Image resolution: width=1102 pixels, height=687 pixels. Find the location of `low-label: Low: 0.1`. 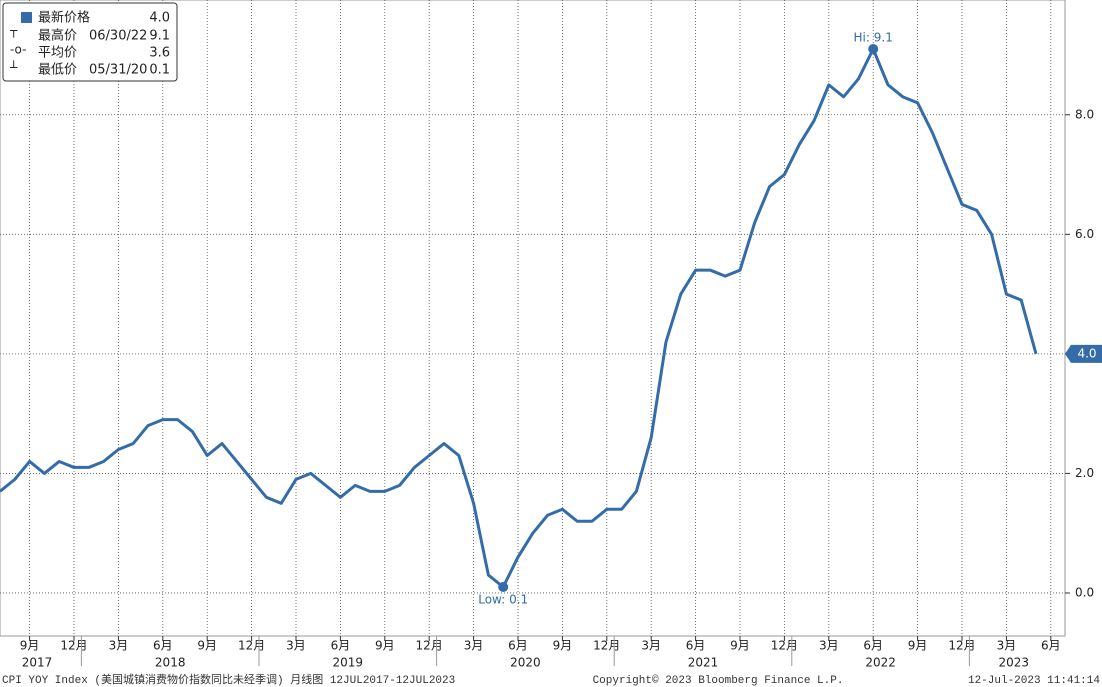

low-label: Low: 0.1 is located at coordinates (503, 599).